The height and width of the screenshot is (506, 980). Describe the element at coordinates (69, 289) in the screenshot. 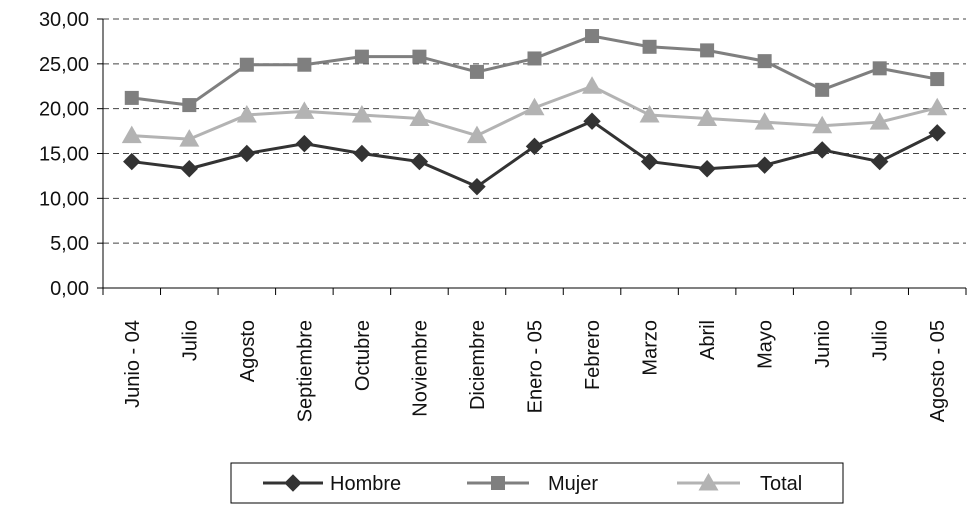

I see `y-tick-label: 0,00` at that location.